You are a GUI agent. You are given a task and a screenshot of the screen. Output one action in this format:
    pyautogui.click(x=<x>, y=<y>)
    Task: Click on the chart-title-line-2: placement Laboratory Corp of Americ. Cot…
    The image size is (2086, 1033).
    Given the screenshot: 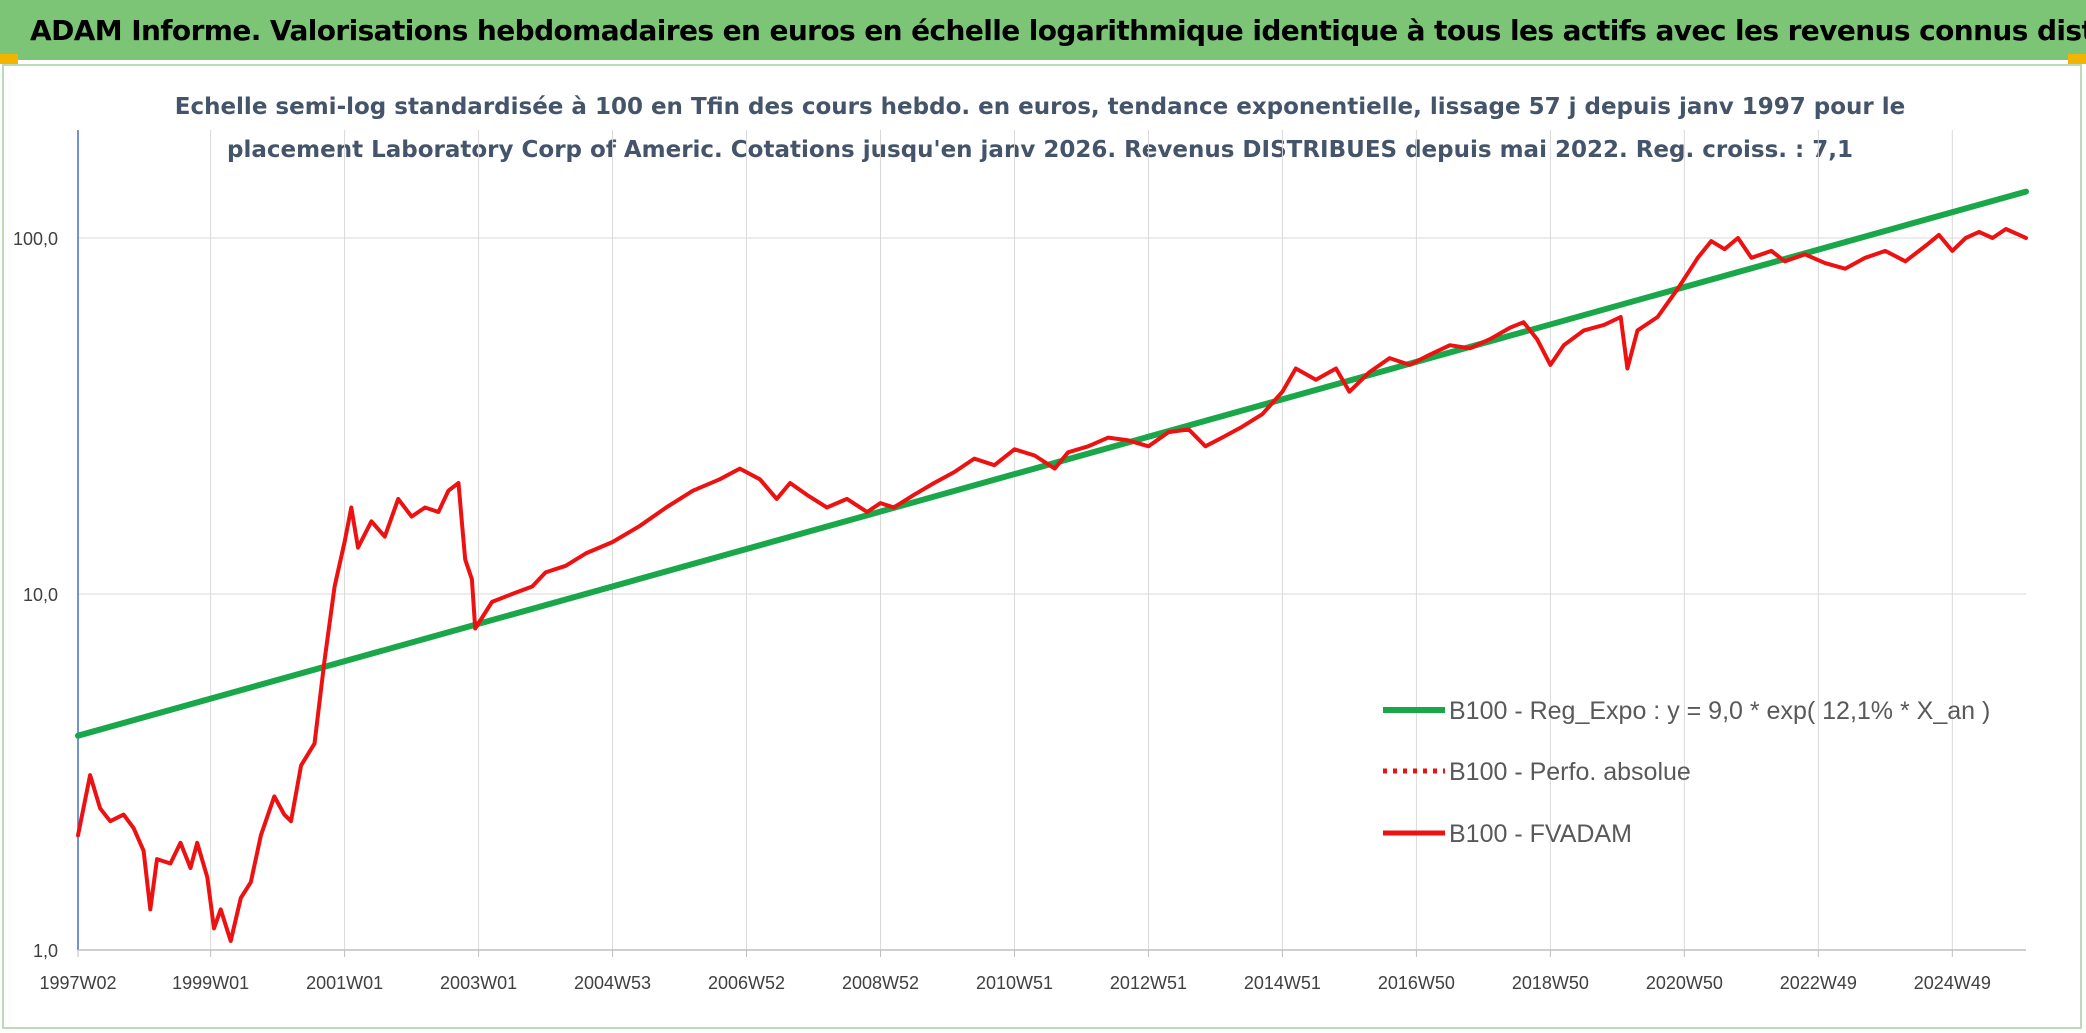 What is the action you would take?
    pyautogui.click(x=1040, y=150)
    